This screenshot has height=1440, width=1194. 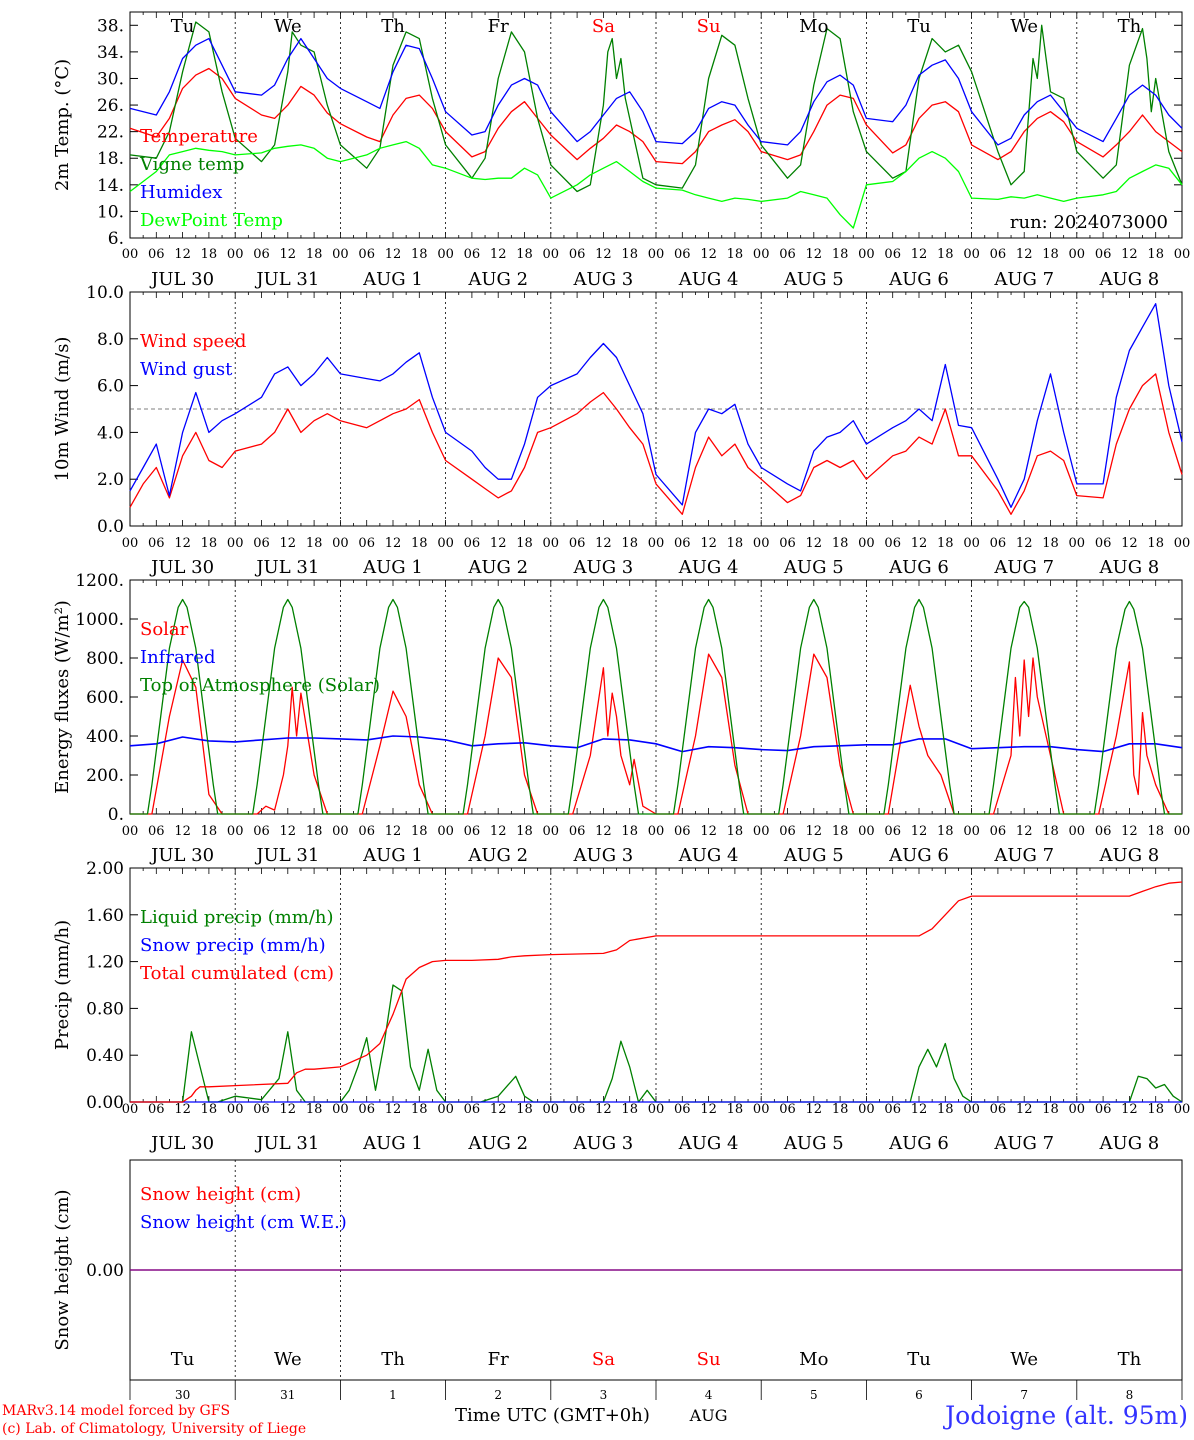 What do you see at coordinates (814, 1395) in the screenshot?
I see `day-number-label: 5` at bounding box center [814, 1395].